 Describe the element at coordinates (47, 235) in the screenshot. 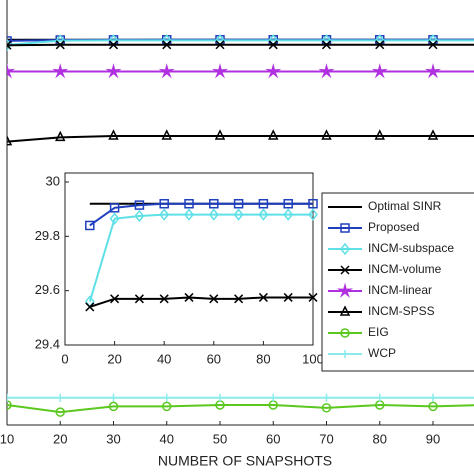

I see `y-tick-label: 29.8` at that location.